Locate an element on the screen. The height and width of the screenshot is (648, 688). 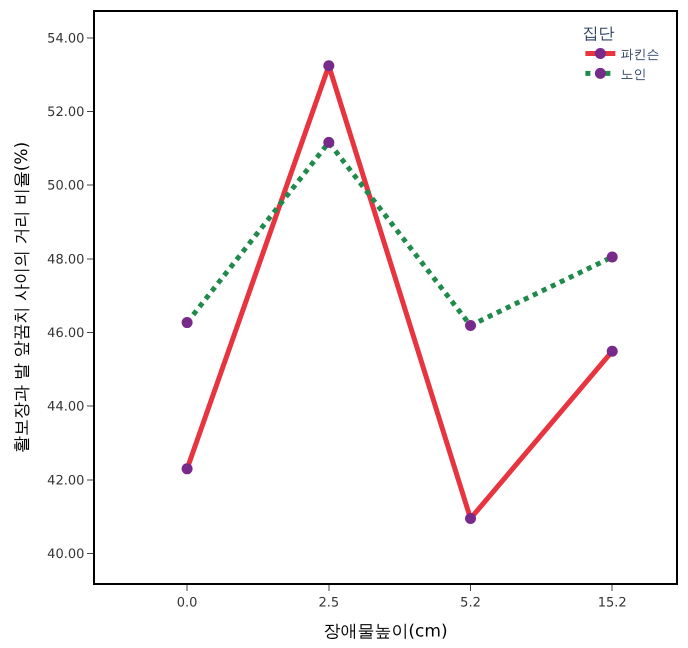
y-tick-label: 52.00 is located at coordinates (65, 112).